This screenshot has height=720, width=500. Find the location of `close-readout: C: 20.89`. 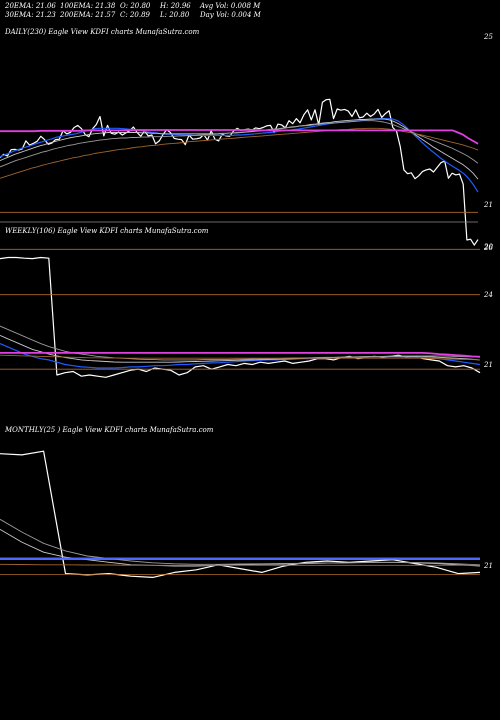

close-readout: C: 20.89 is located at coordinates (135, 15).